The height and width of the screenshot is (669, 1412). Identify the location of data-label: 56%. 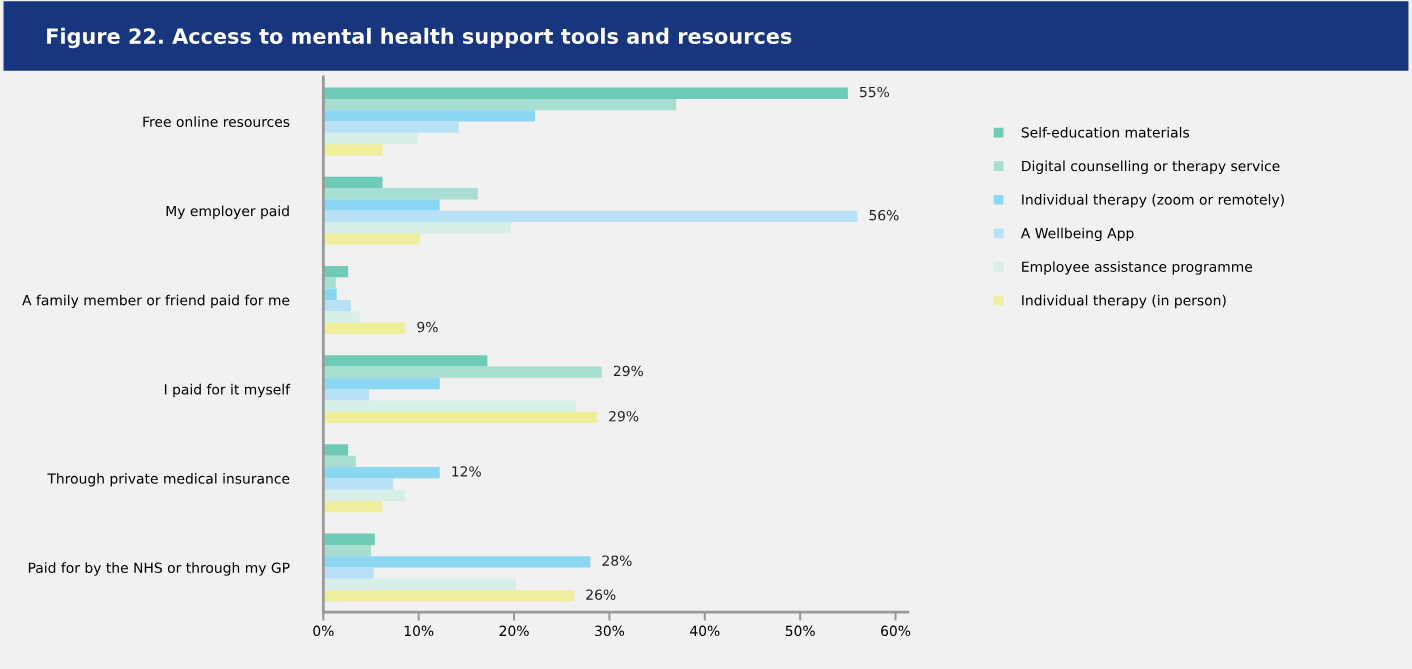
(884, 215).